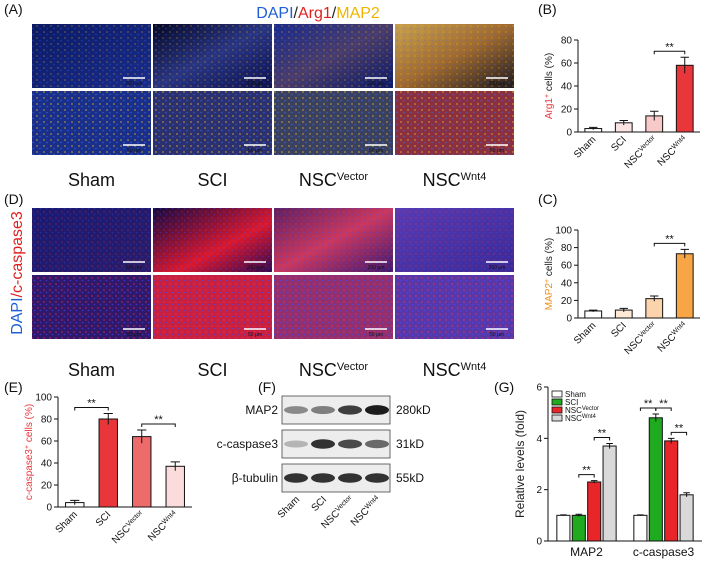  What do you see at coordinates (353, 177) in the screenshot?
I see `column-label-sup: Vector` at bounding box center [353, 177].